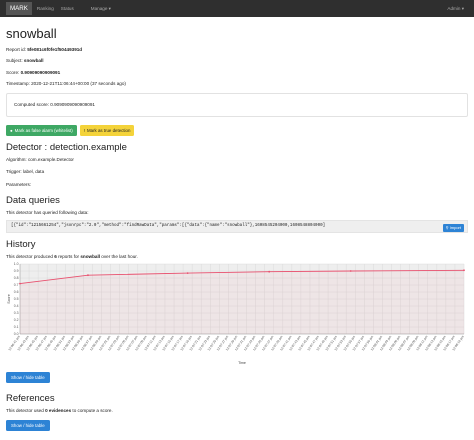 Image resolution: width=474 pixels, height=440 pixels. I want to click on y-tick-label: 0.4, so click(16, 306).